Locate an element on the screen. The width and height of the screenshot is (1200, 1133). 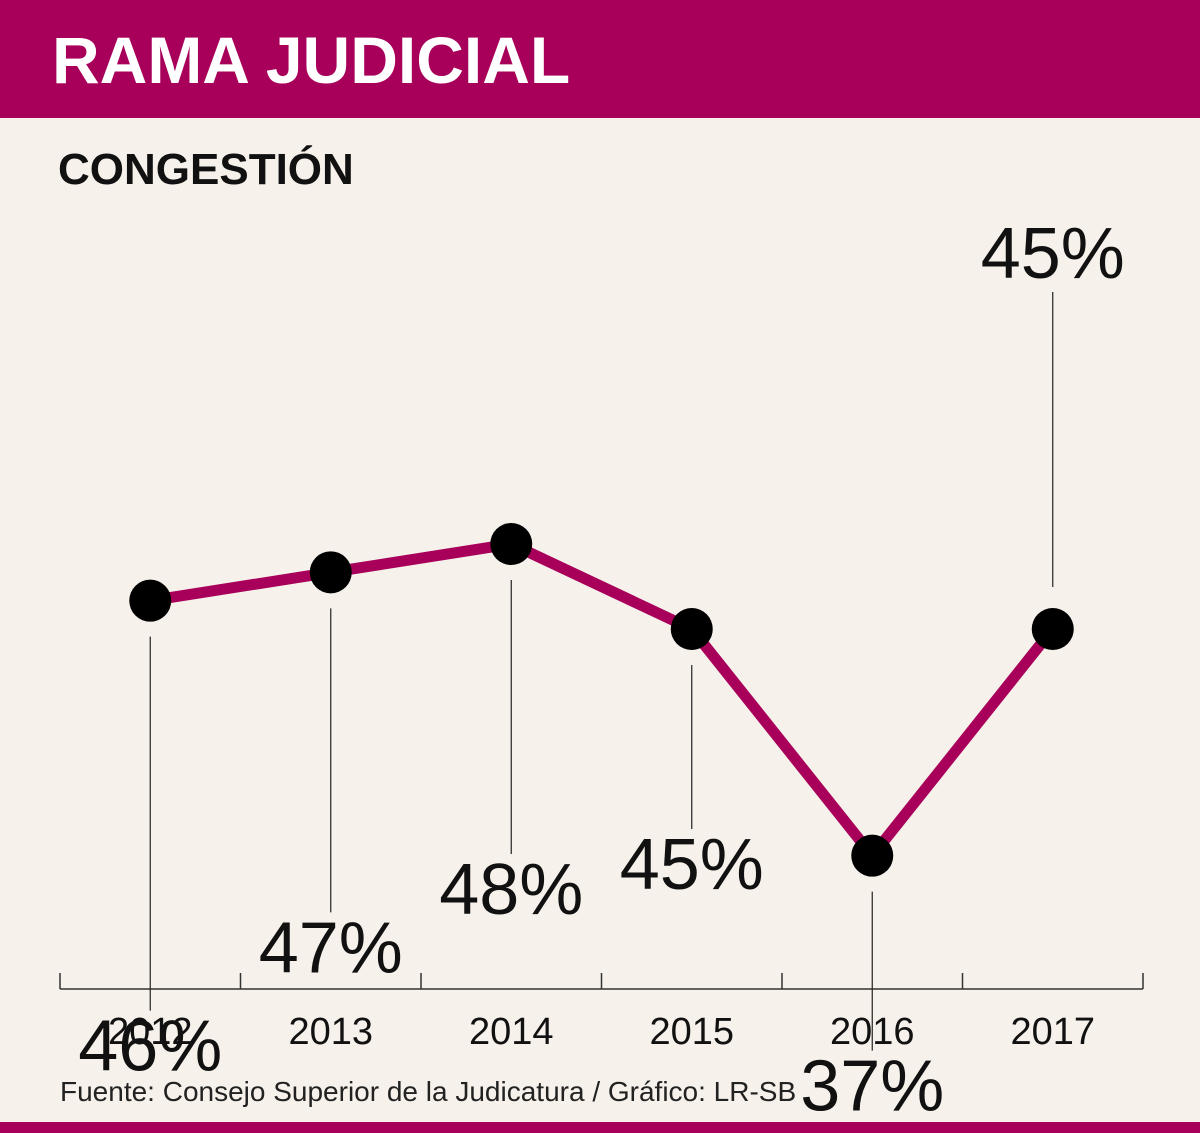
x-tick-label: 2017 is located at coordinates (1052, 1032).